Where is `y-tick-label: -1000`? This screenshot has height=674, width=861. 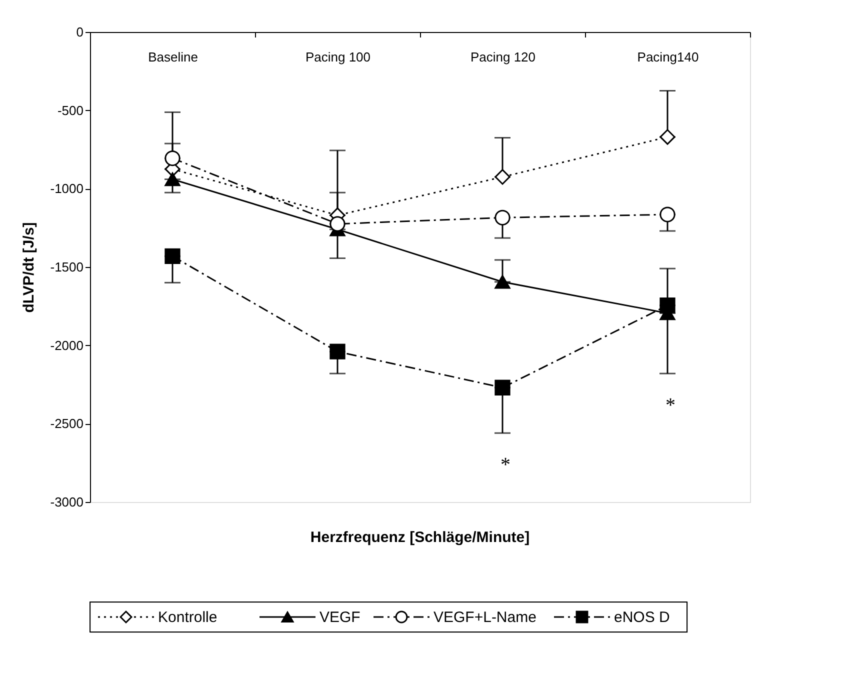
y-tick-label: -1000 is located at coordinates (67, 188).